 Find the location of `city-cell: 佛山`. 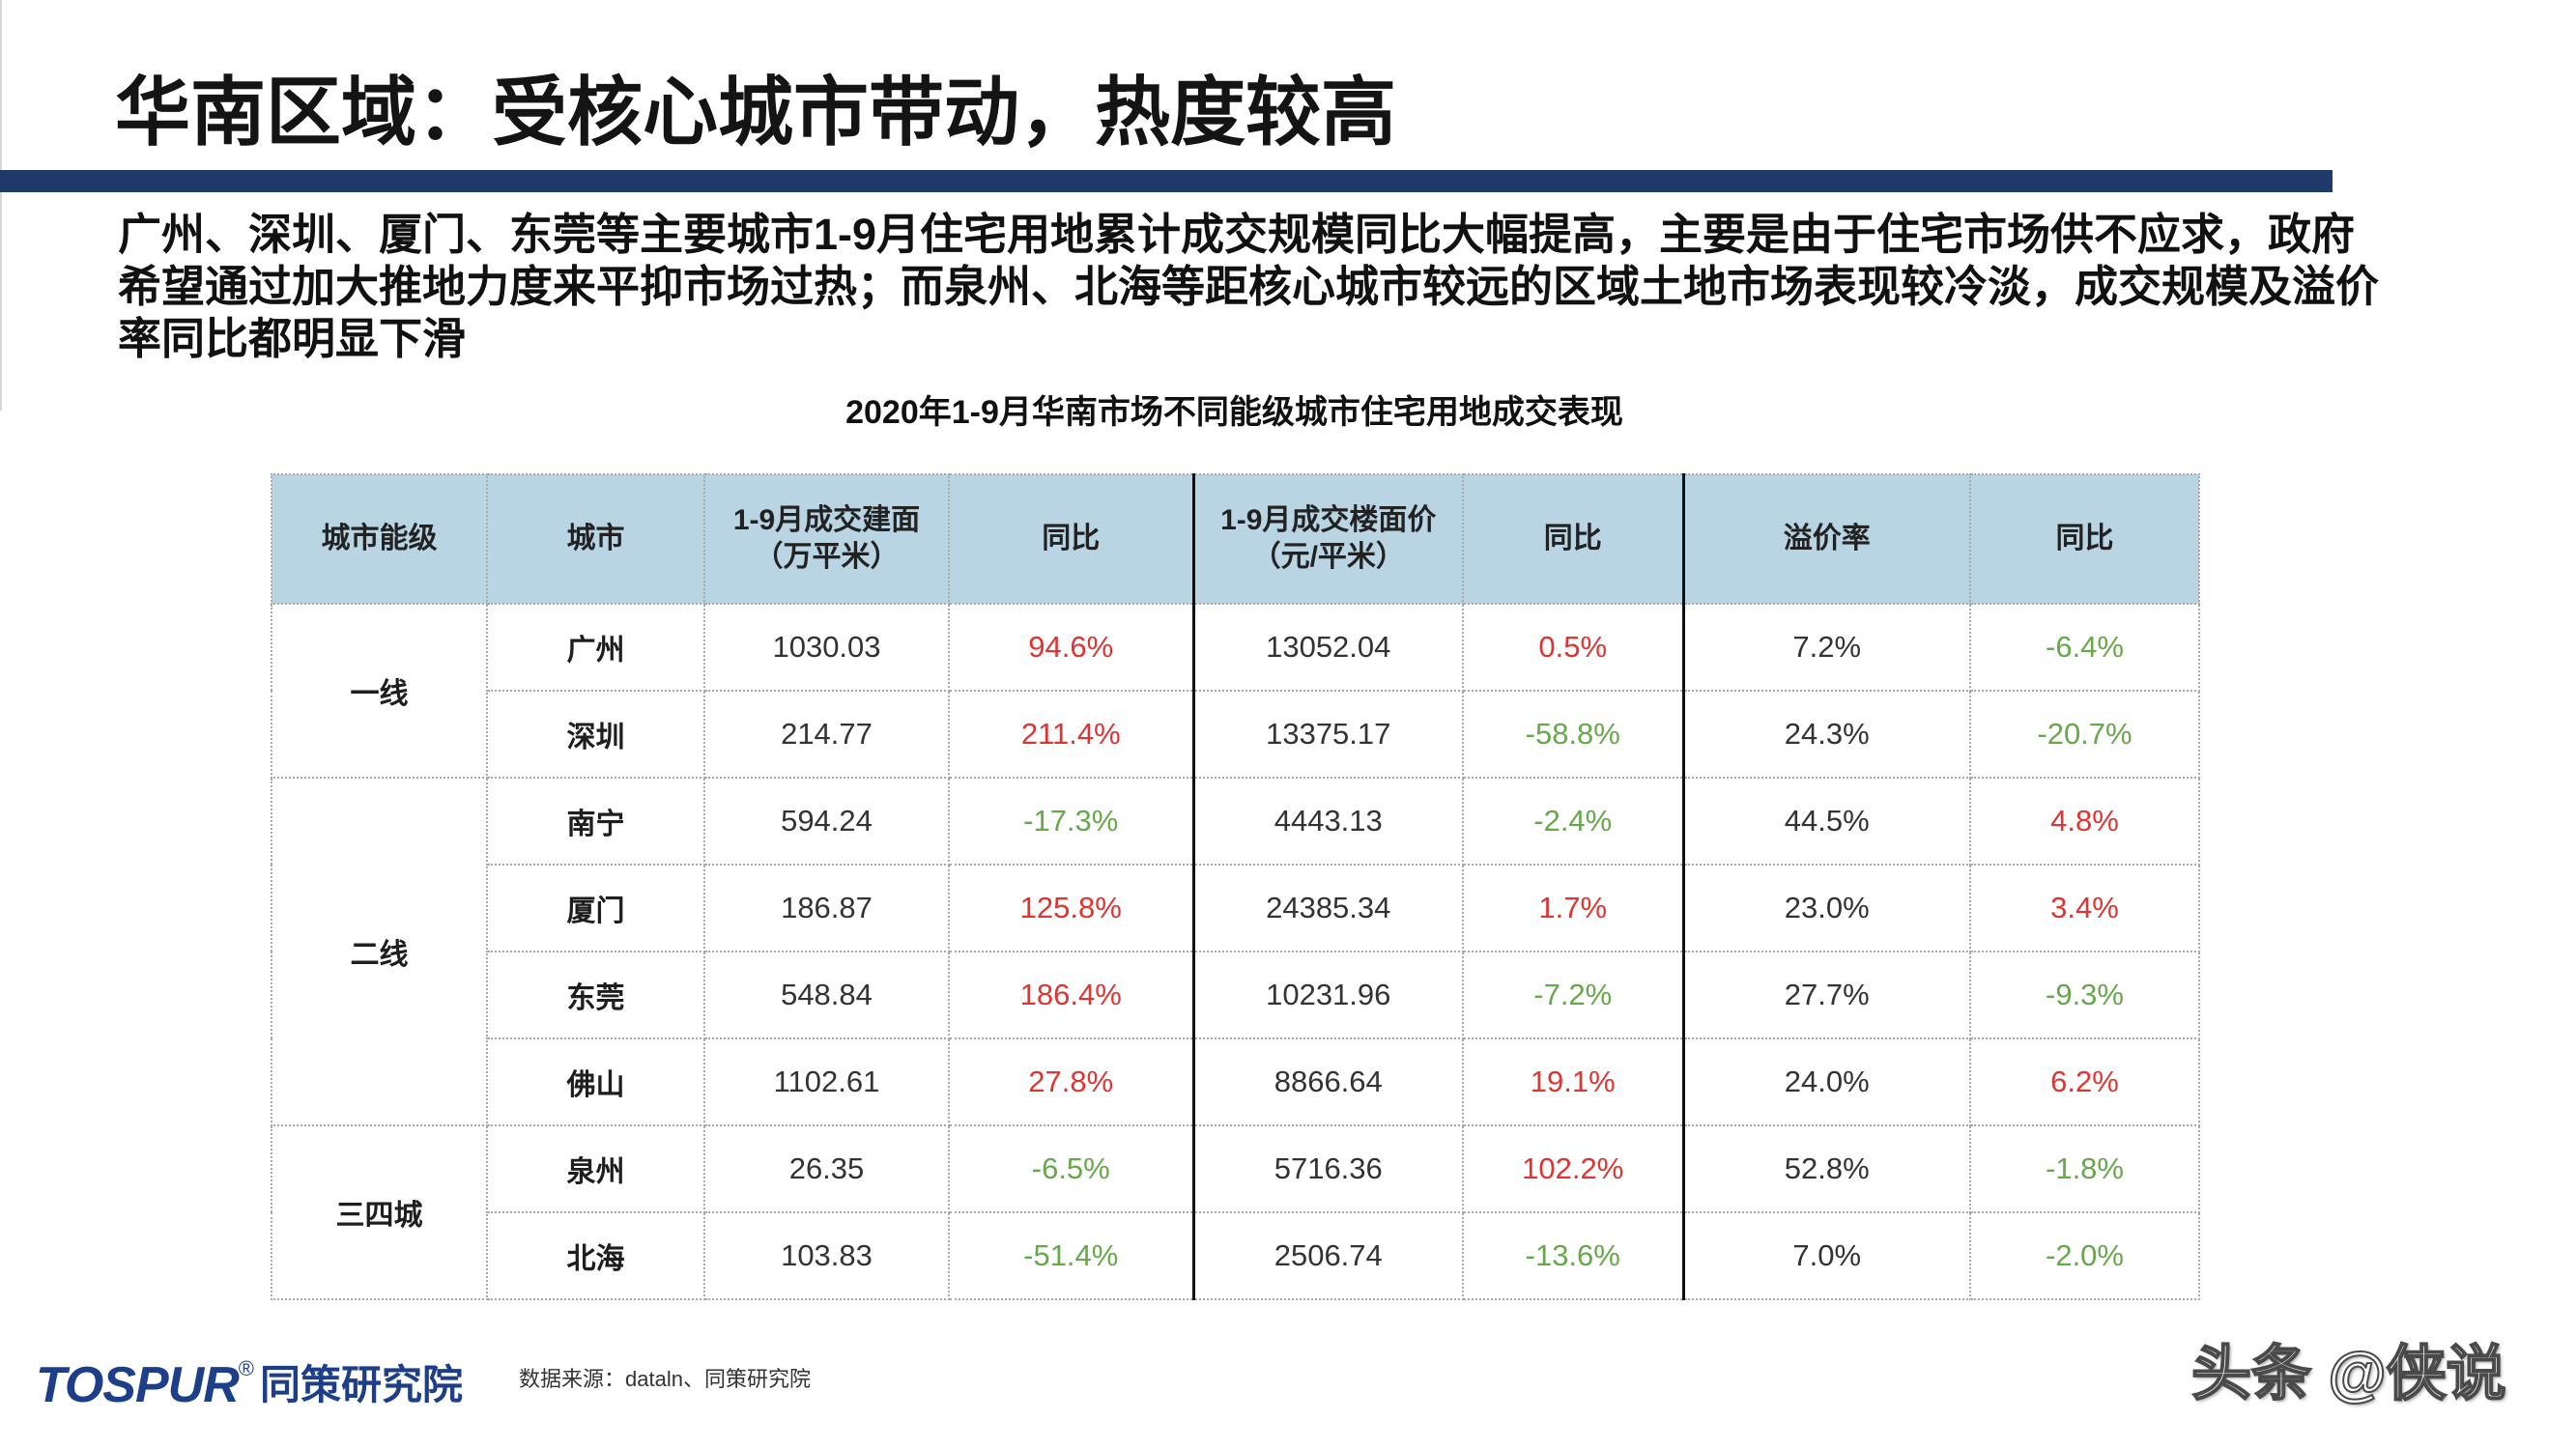

city-cell: 佛山 is located at coordinates (595, 1081).